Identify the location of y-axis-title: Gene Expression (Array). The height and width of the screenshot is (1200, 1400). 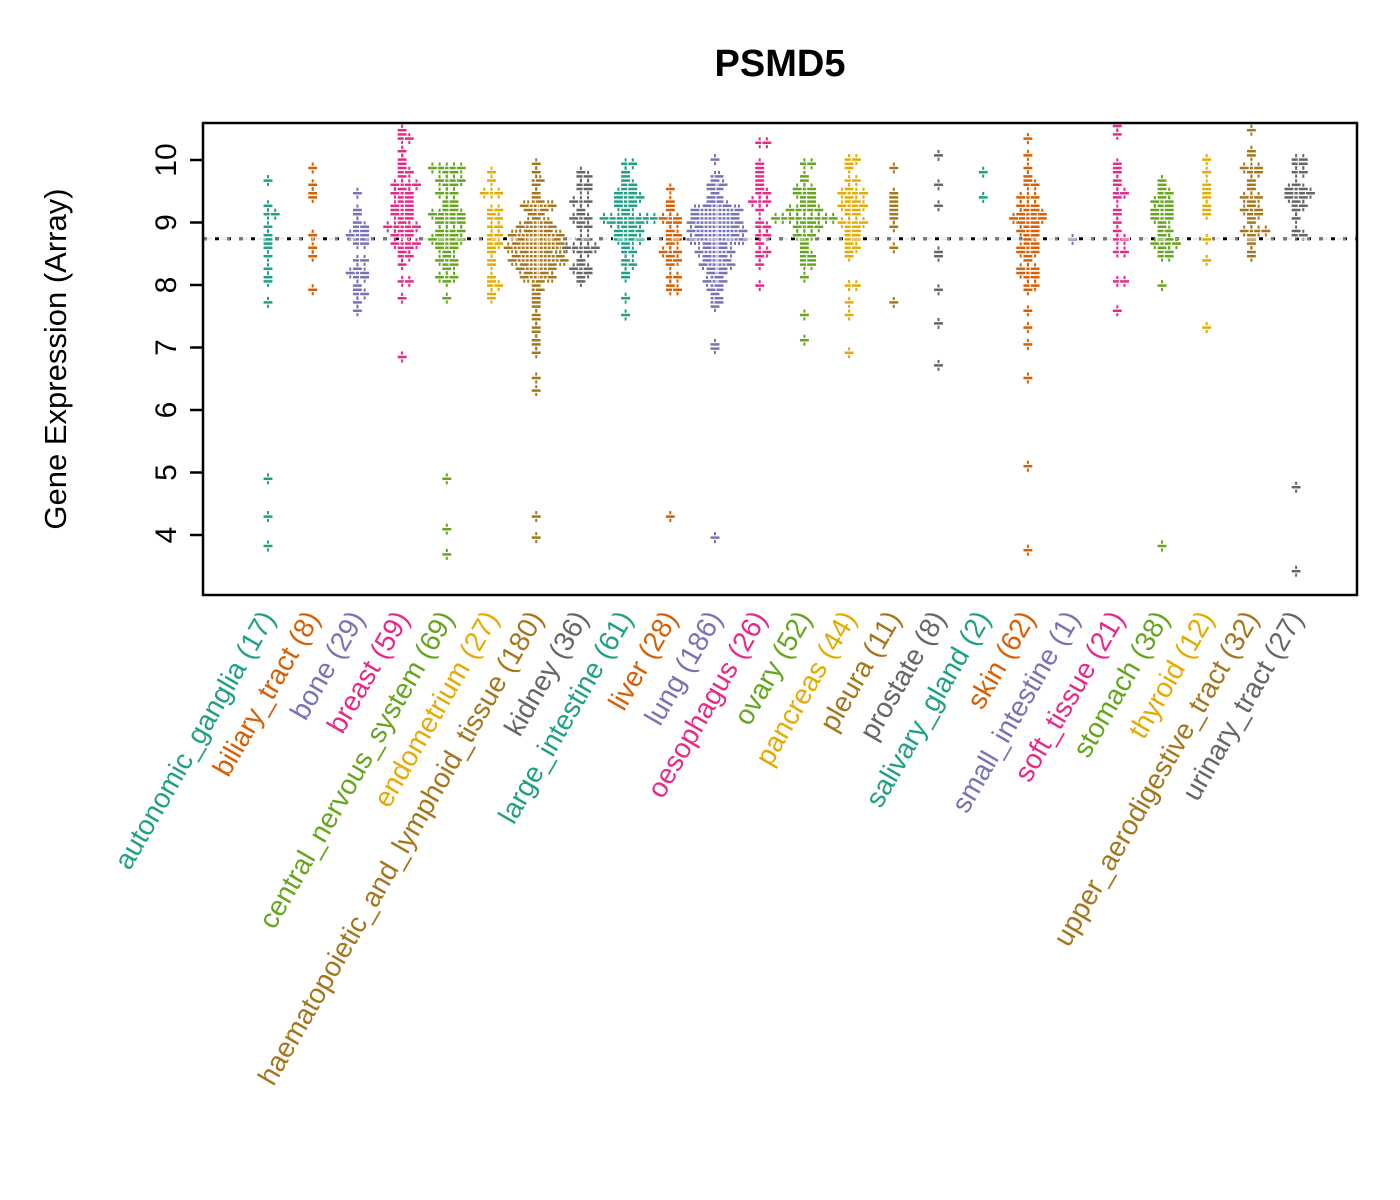
(55, 358).